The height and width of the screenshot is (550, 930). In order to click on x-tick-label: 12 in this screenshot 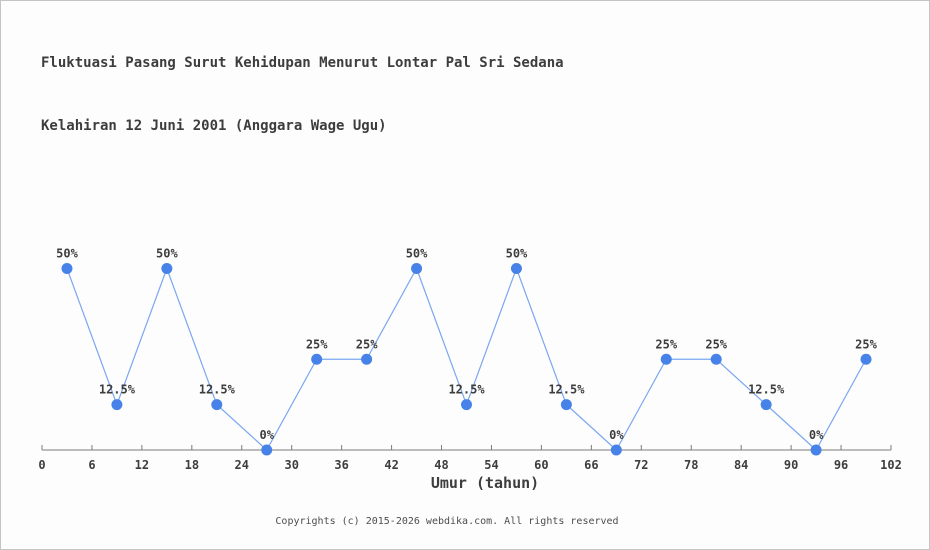, I will do `click(142, 465)`.